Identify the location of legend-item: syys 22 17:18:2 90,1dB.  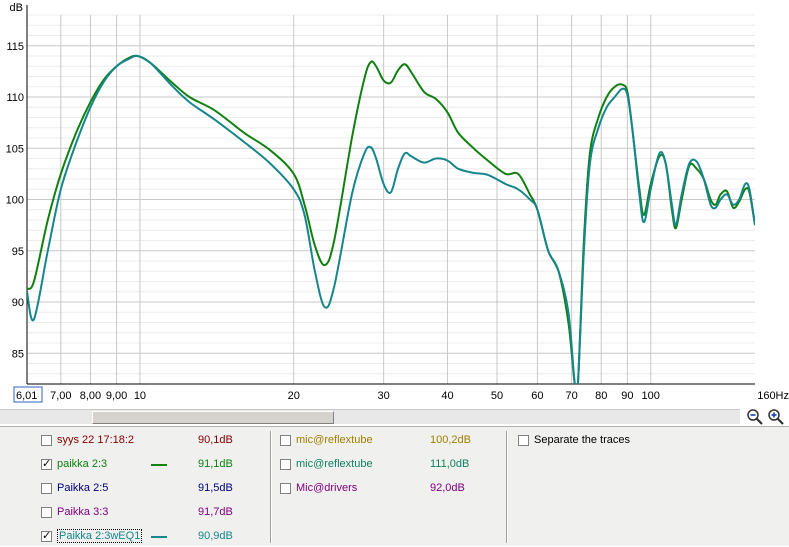
(156, 441).